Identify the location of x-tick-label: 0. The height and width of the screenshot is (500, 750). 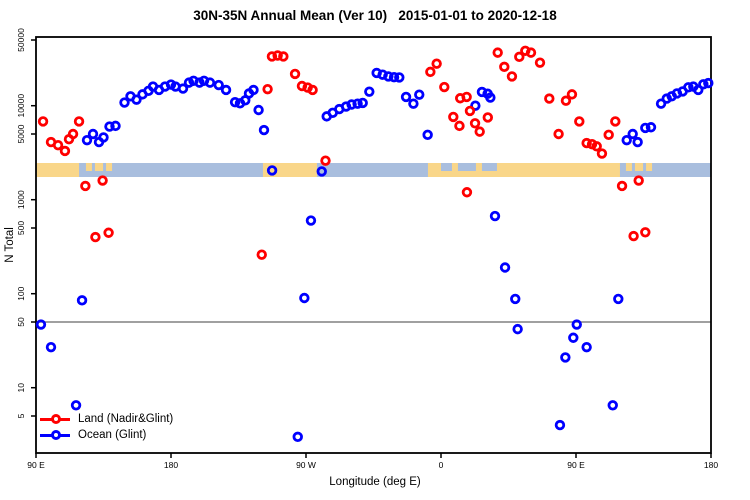
(441, 465).